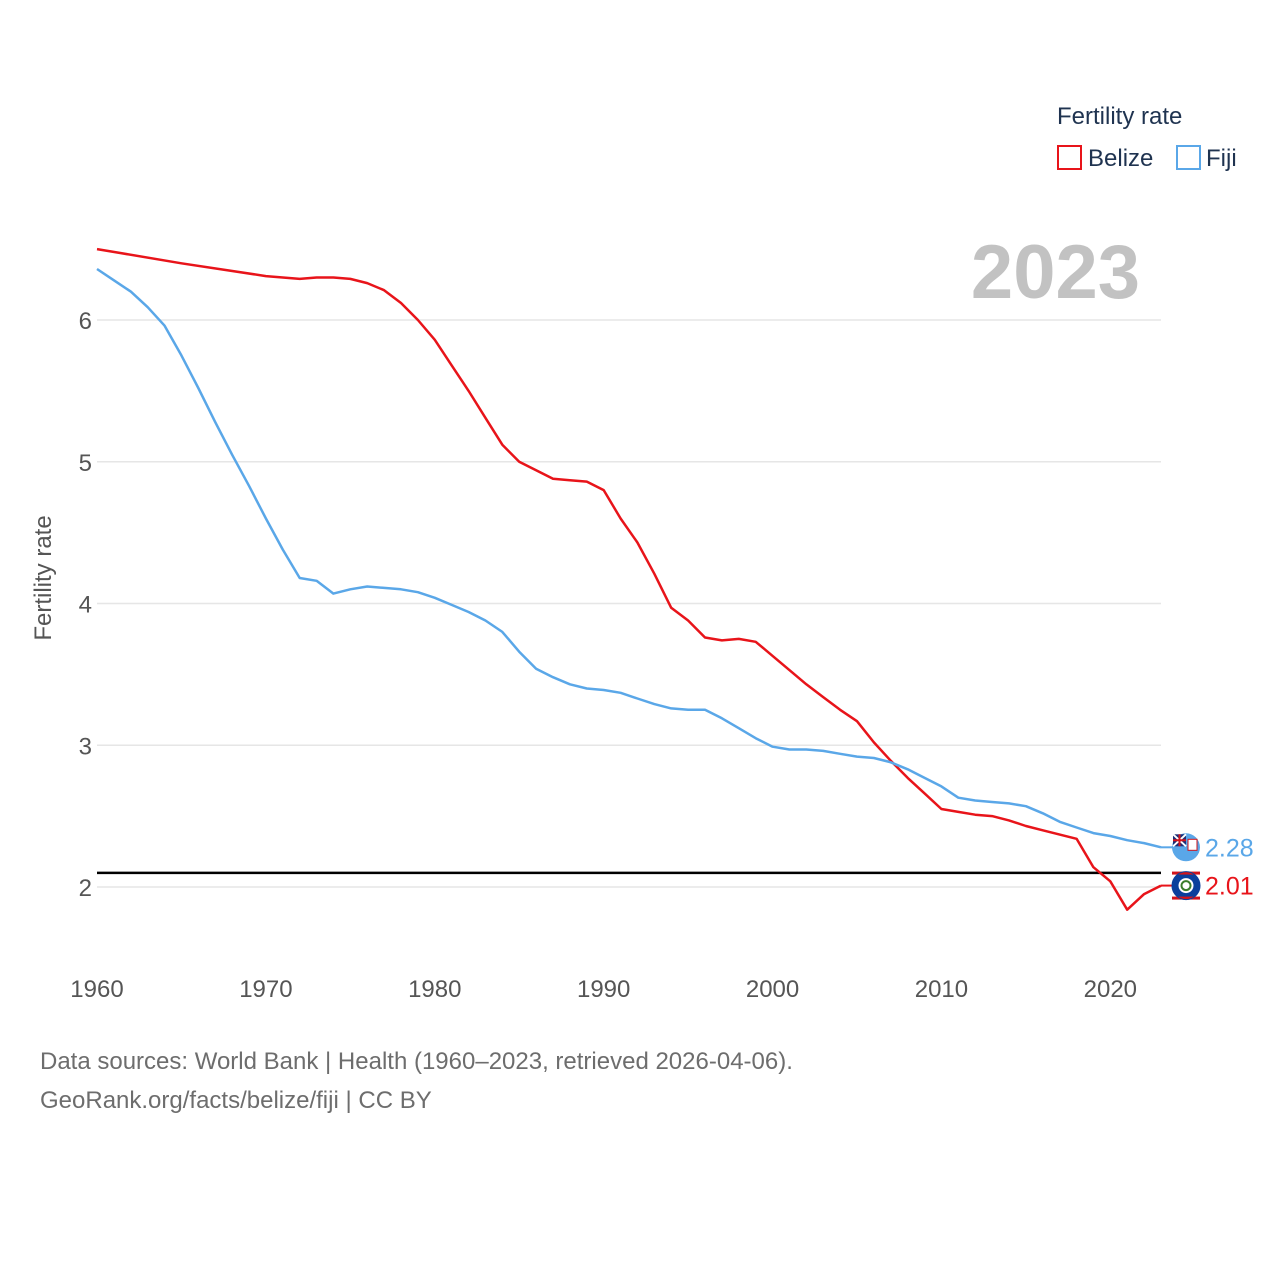 The image size is (1280, 1280). What do you see at coordinates (1229, 887) in the screenshot?
I see `end-label-belize: 2.01` at bounding box center [1229, 887].